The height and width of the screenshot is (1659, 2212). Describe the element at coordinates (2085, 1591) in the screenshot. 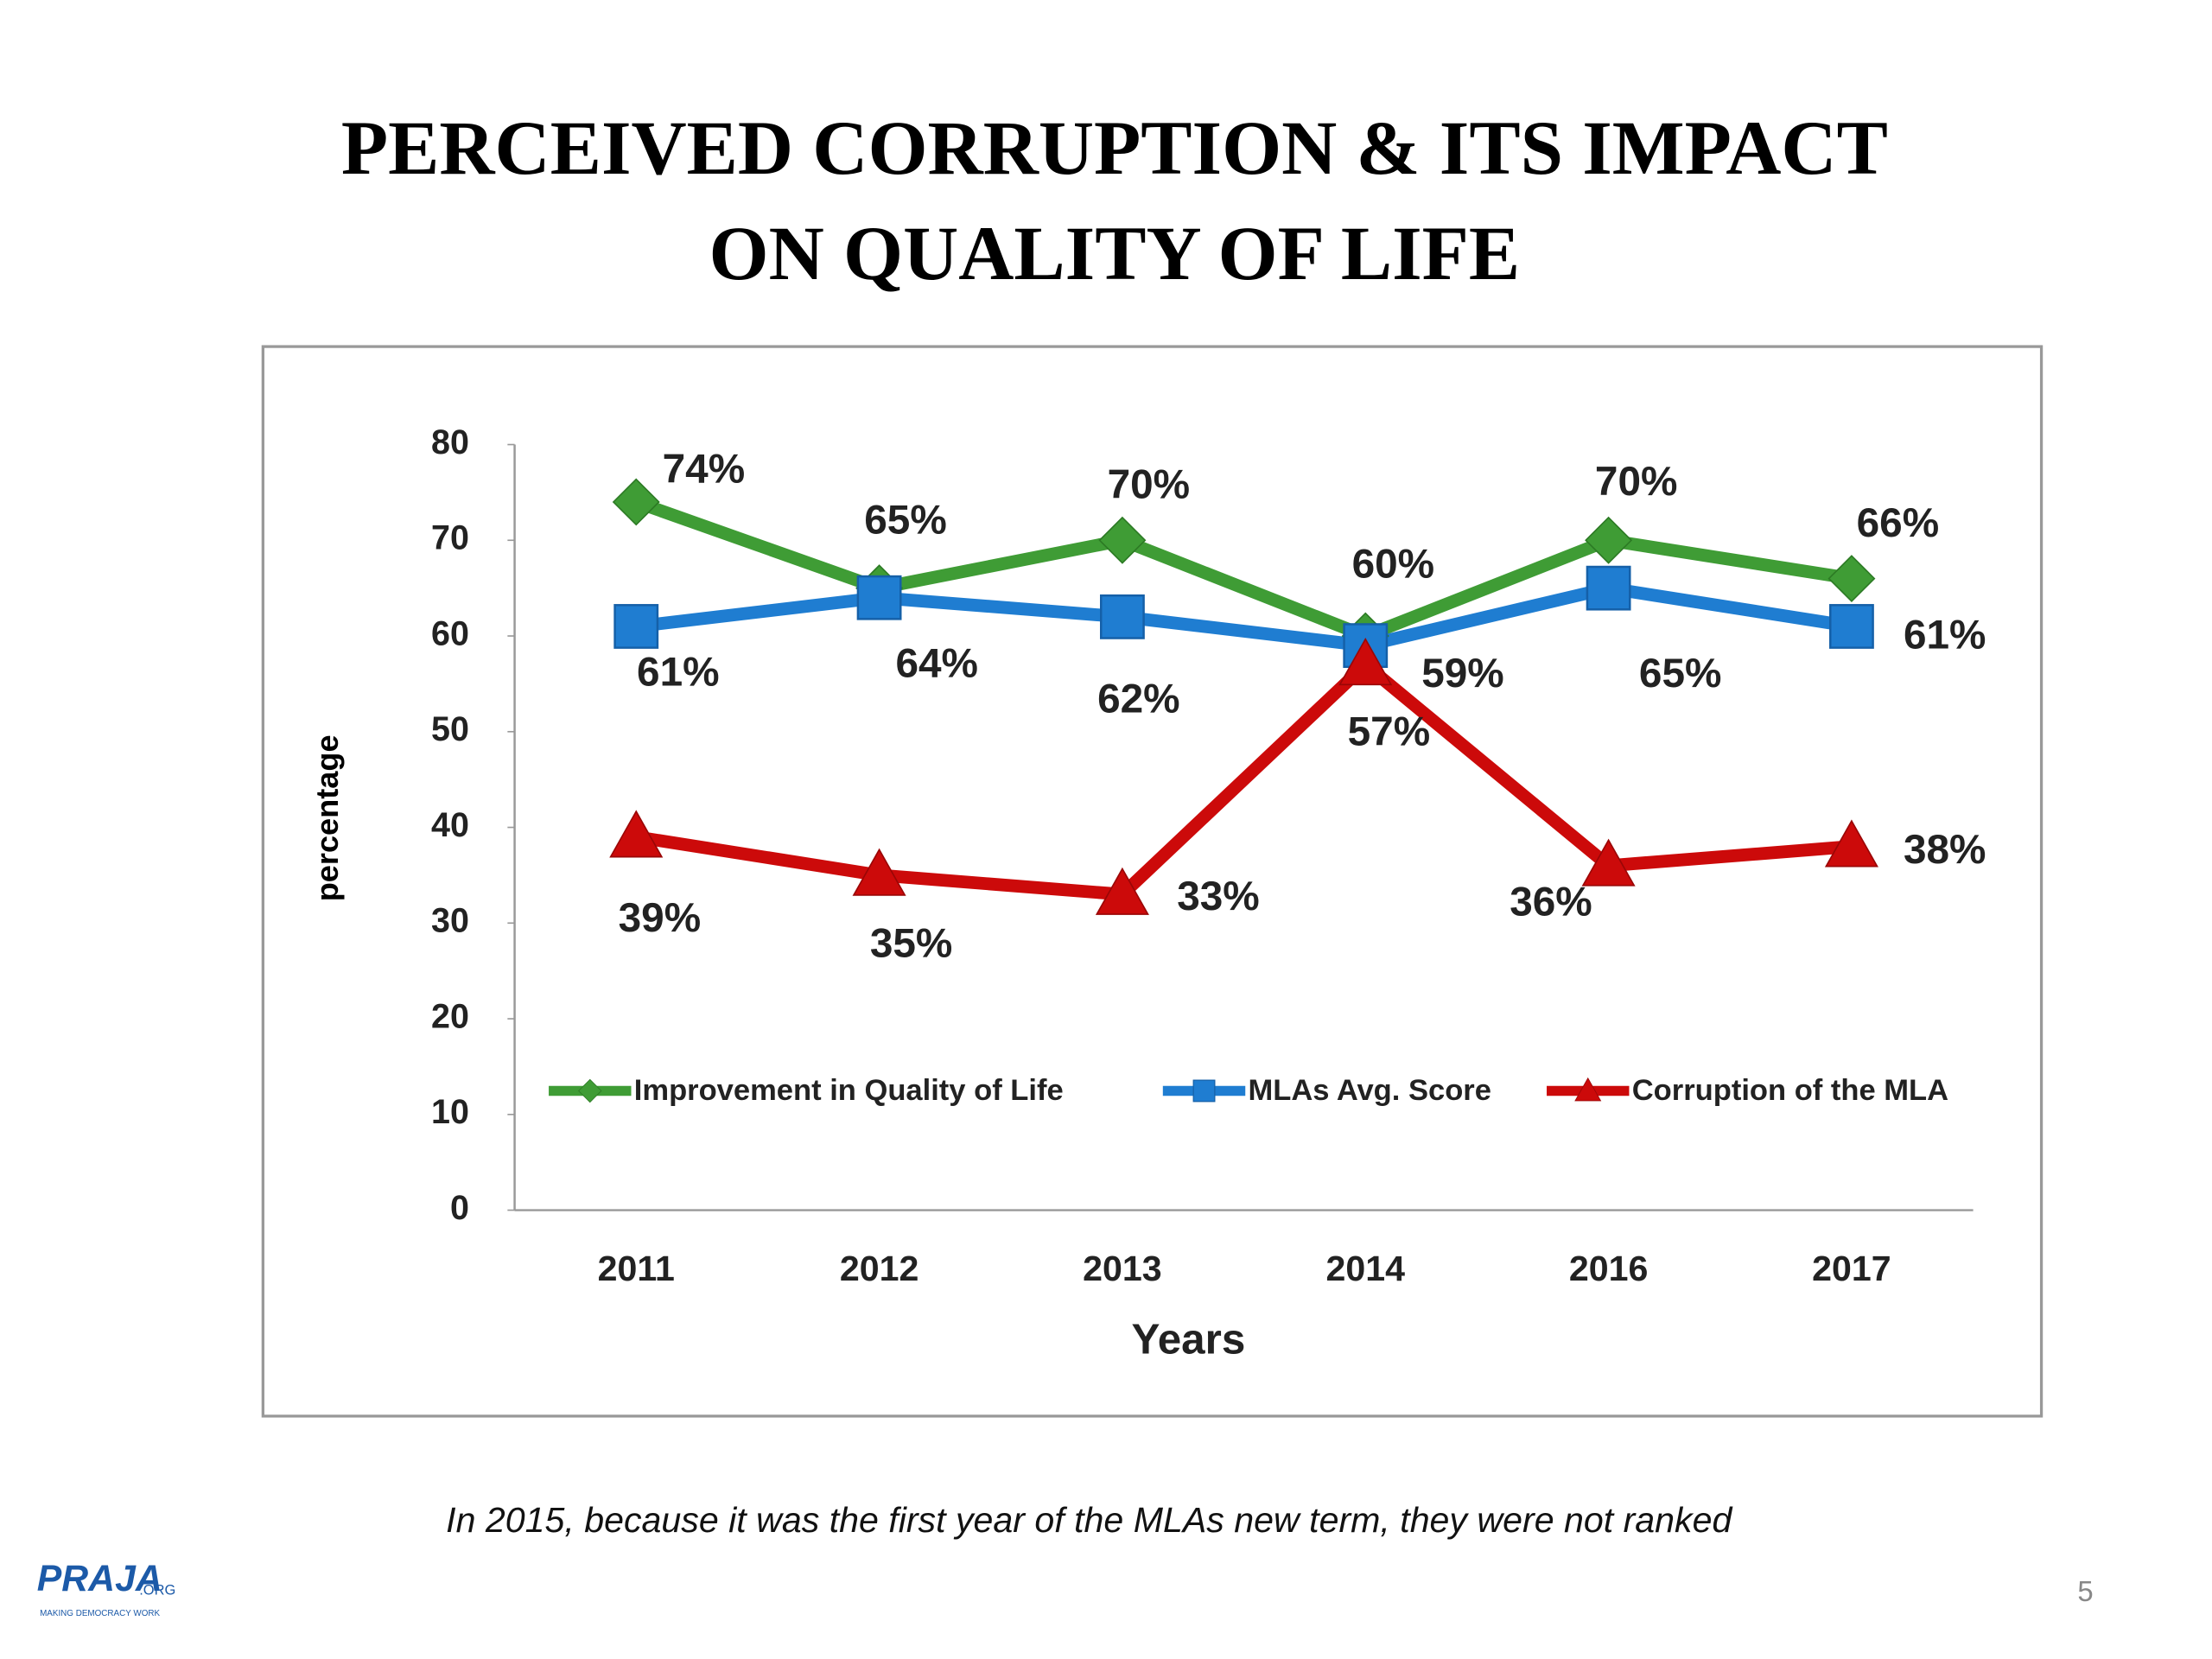

I see `page-number: 5` at that location.